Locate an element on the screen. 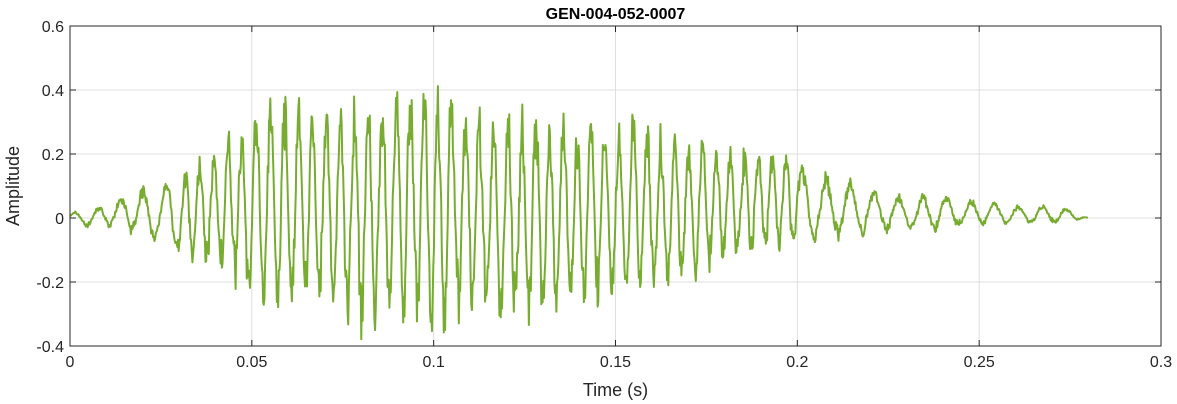 This screenshot has width=1177, height=404. x-tick-label: 0.3 is located at coordinates (1161, 362).